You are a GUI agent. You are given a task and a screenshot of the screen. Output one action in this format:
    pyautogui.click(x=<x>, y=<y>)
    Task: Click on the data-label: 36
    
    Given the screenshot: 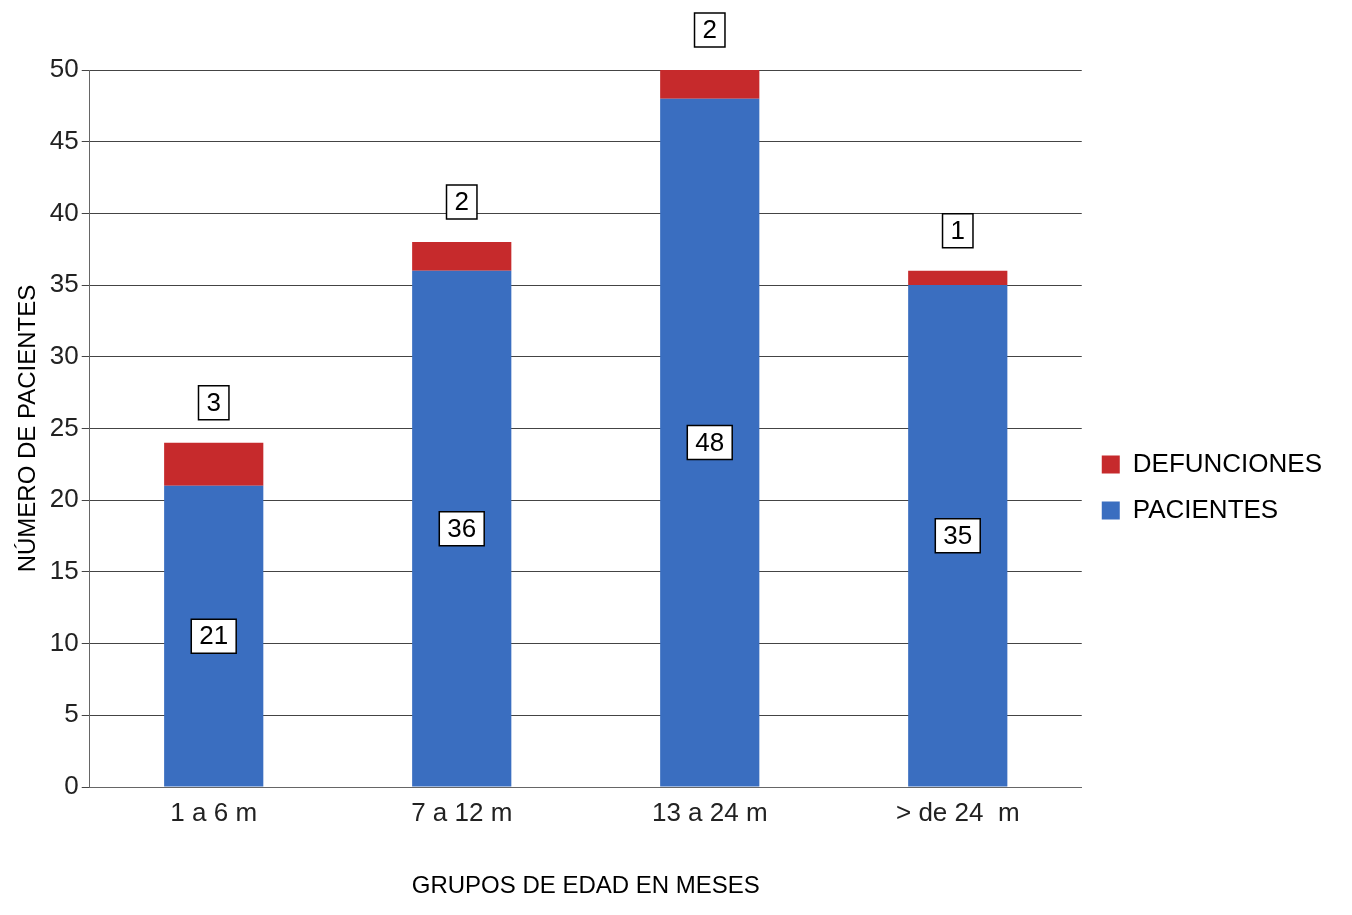 What is the action you would take?
    pyautogui.click(x=462, y=527)
    